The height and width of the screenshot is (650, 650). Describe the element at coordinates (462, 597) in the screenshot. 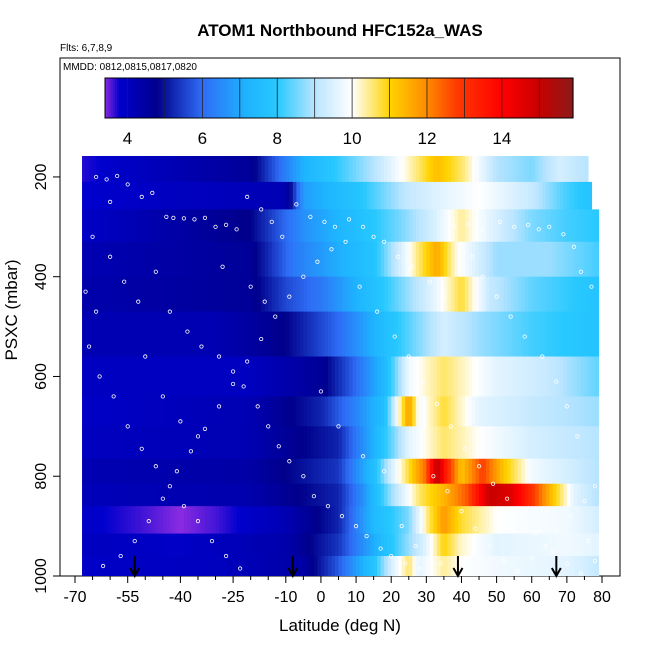

I see `x-tick-label: 40` at that location.